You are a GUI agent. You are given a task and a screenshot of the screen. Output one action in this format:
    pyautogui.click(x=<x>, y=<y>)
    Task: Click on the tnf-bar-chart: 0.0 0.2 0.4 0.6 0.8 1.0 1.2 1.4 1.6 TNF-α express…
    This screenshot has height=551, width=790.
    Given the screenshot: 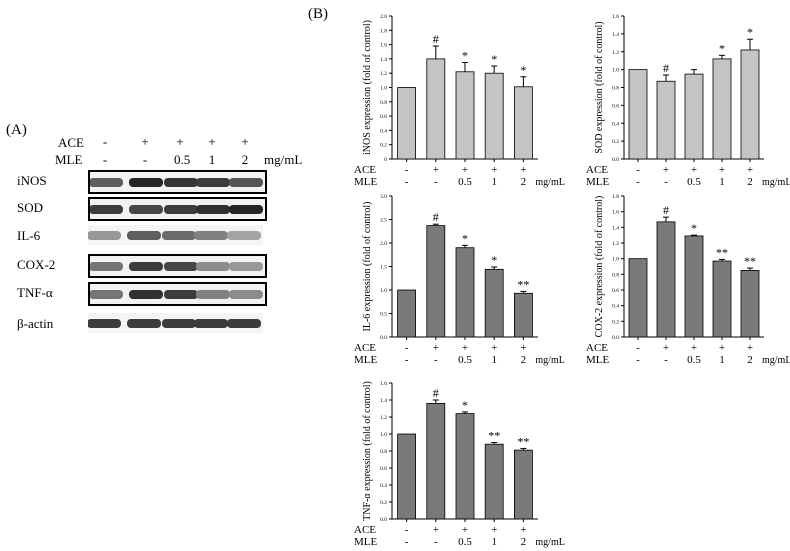 What is the action you would take?
    pyautogui.click(x=459, y=464)
    